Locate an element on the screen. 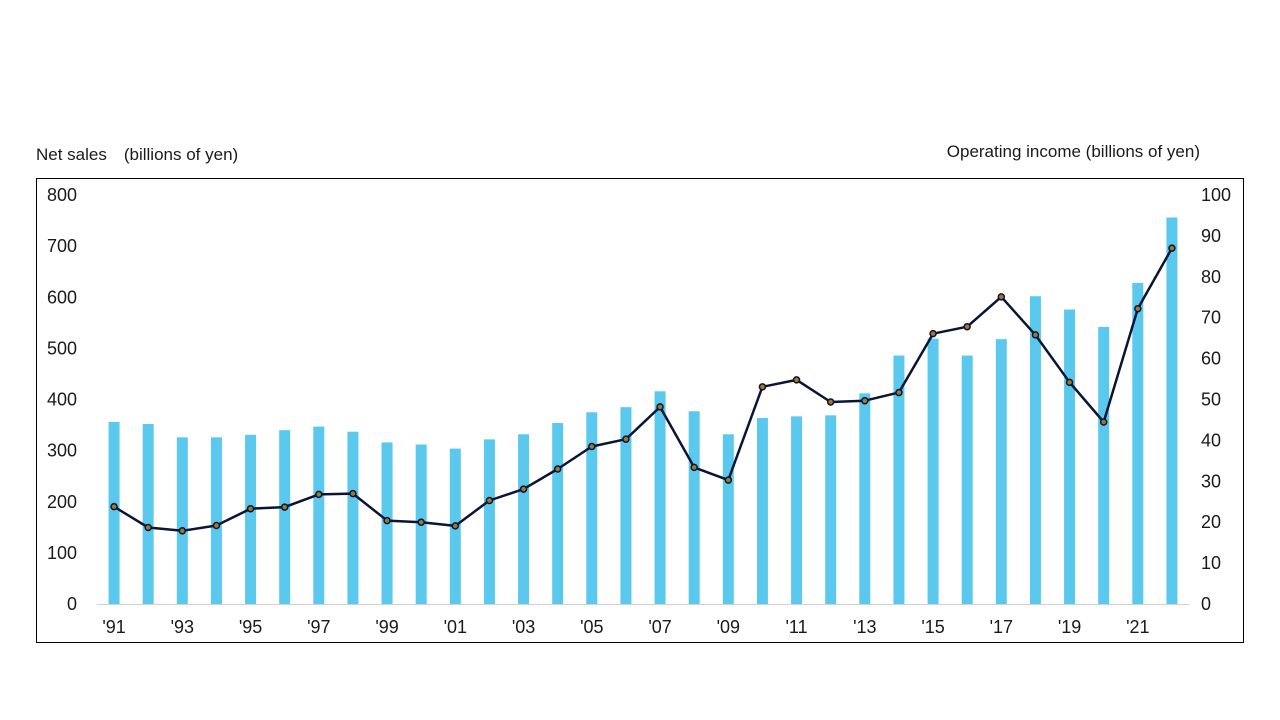 This screenshot has height=720, width=1280. left-y-tick-label: 300 is located at coordinates (62, 451).